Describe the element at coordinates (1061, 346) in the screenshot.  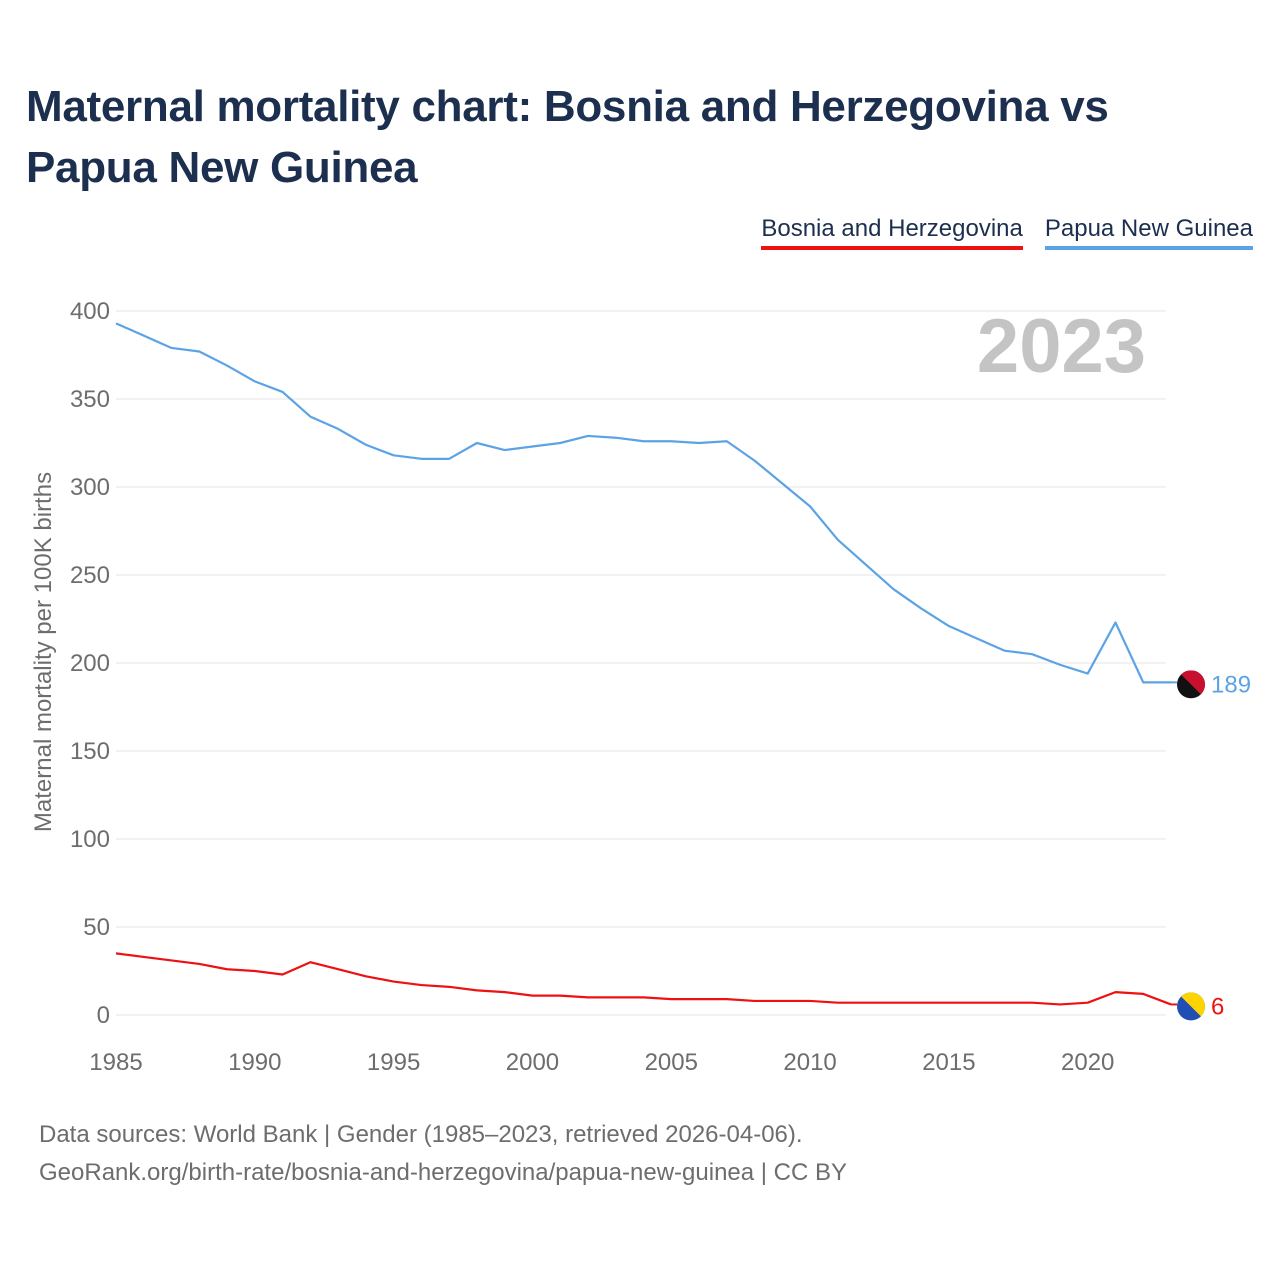
I see `year-watermark: 2023` at that location.